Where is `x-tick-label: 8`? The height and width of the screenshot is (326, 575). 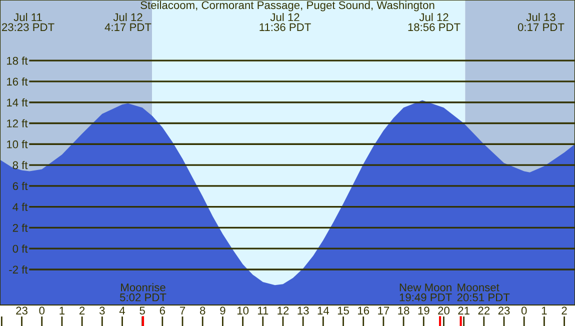 x-tick-label: 8 is located at coordinates (203, 310).